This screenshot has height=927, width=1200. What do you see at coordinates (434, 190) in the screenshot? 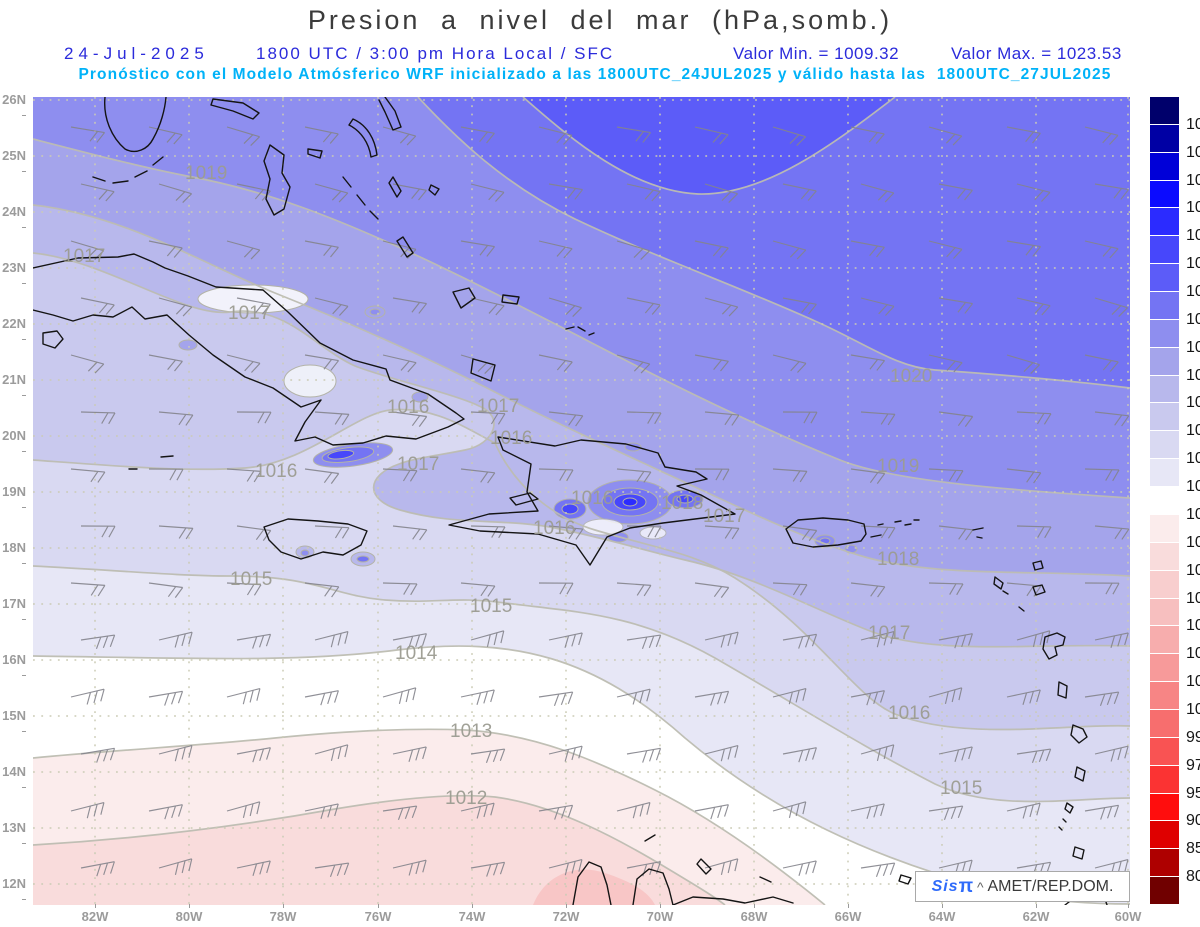
I see `san-salvador` at bounding box center [434, 190].